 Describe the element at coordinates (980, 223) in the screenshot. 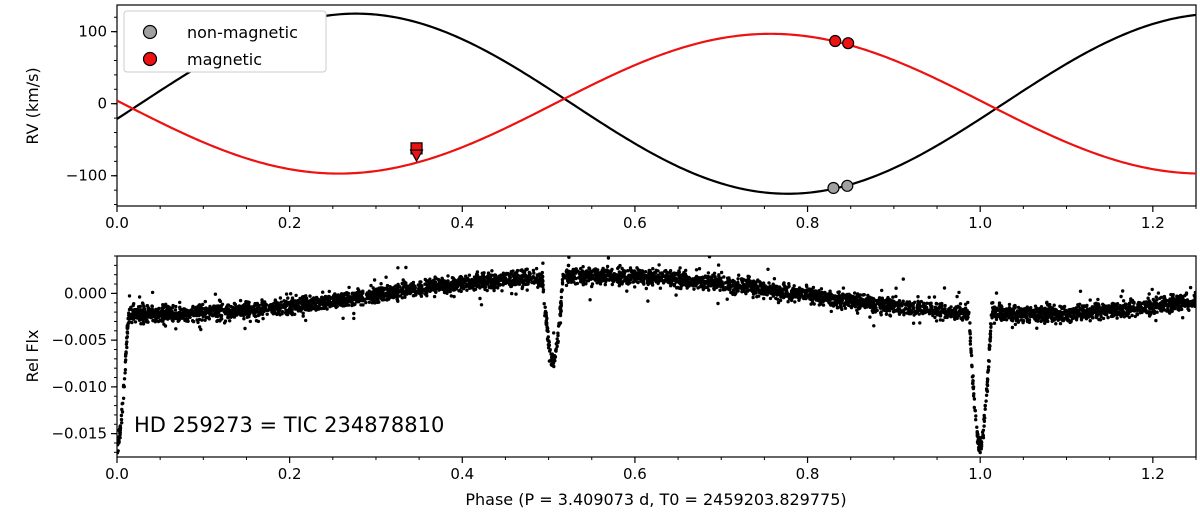

I see `x-tick-label: 1.0` at that location.